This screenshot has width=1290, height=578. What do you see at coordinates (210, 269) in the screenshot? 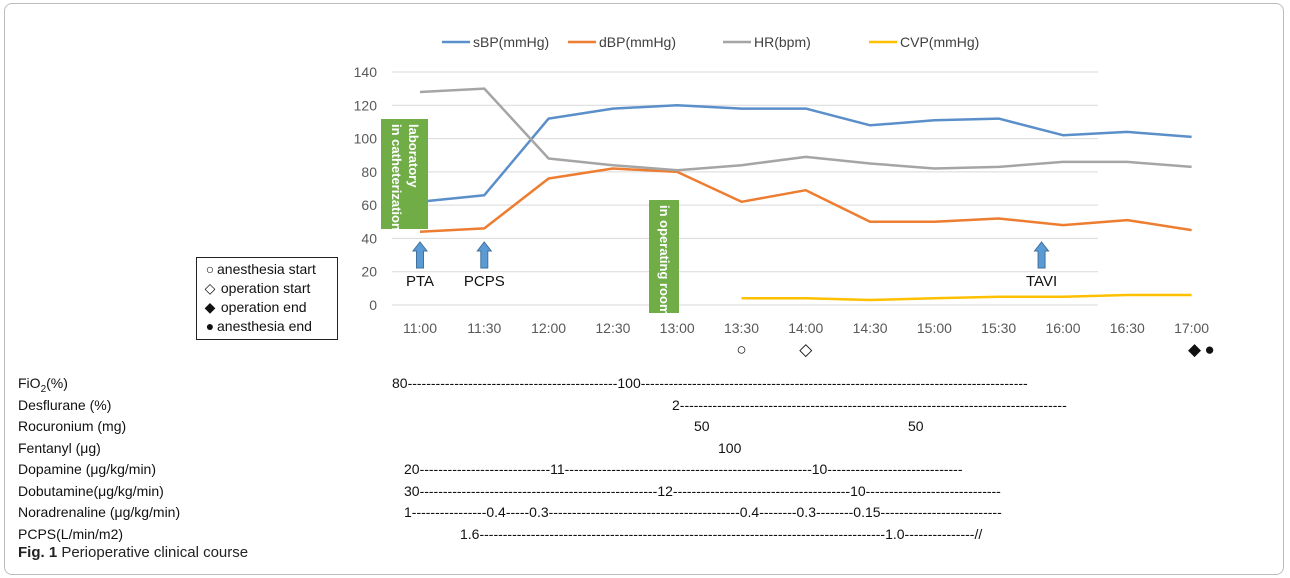
I see `open-circle-icon: ○` at bounding box center [210, 269].